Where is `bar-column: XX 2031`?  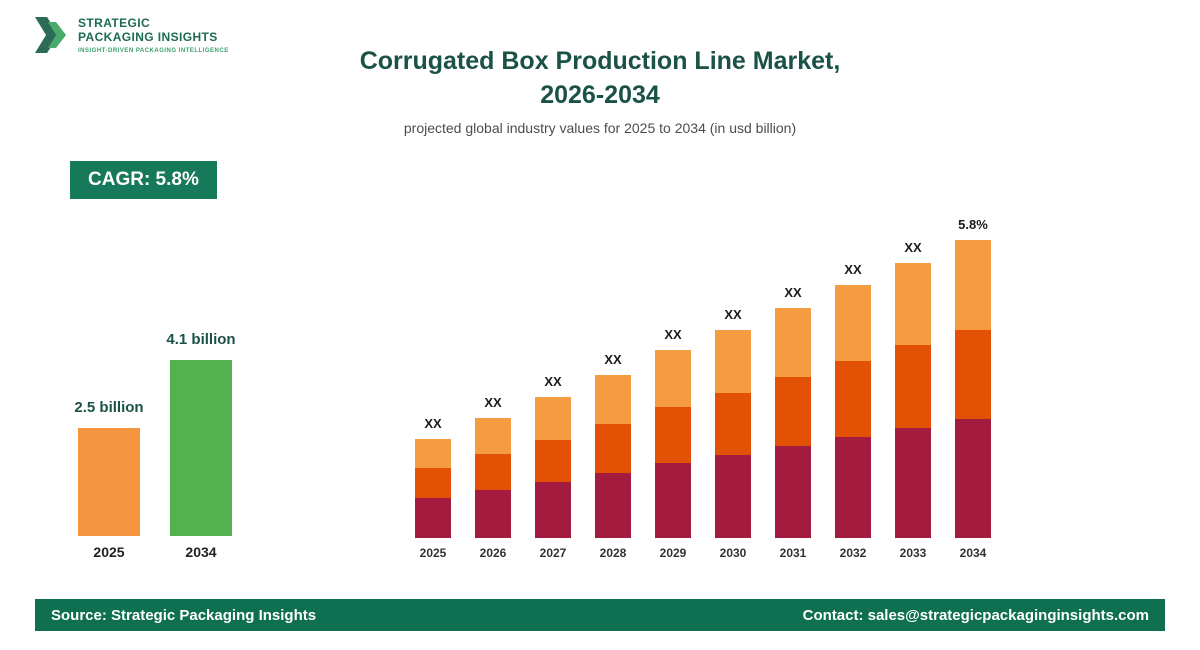 bar-column: XX 2031 is located at coordinates (793, 422).